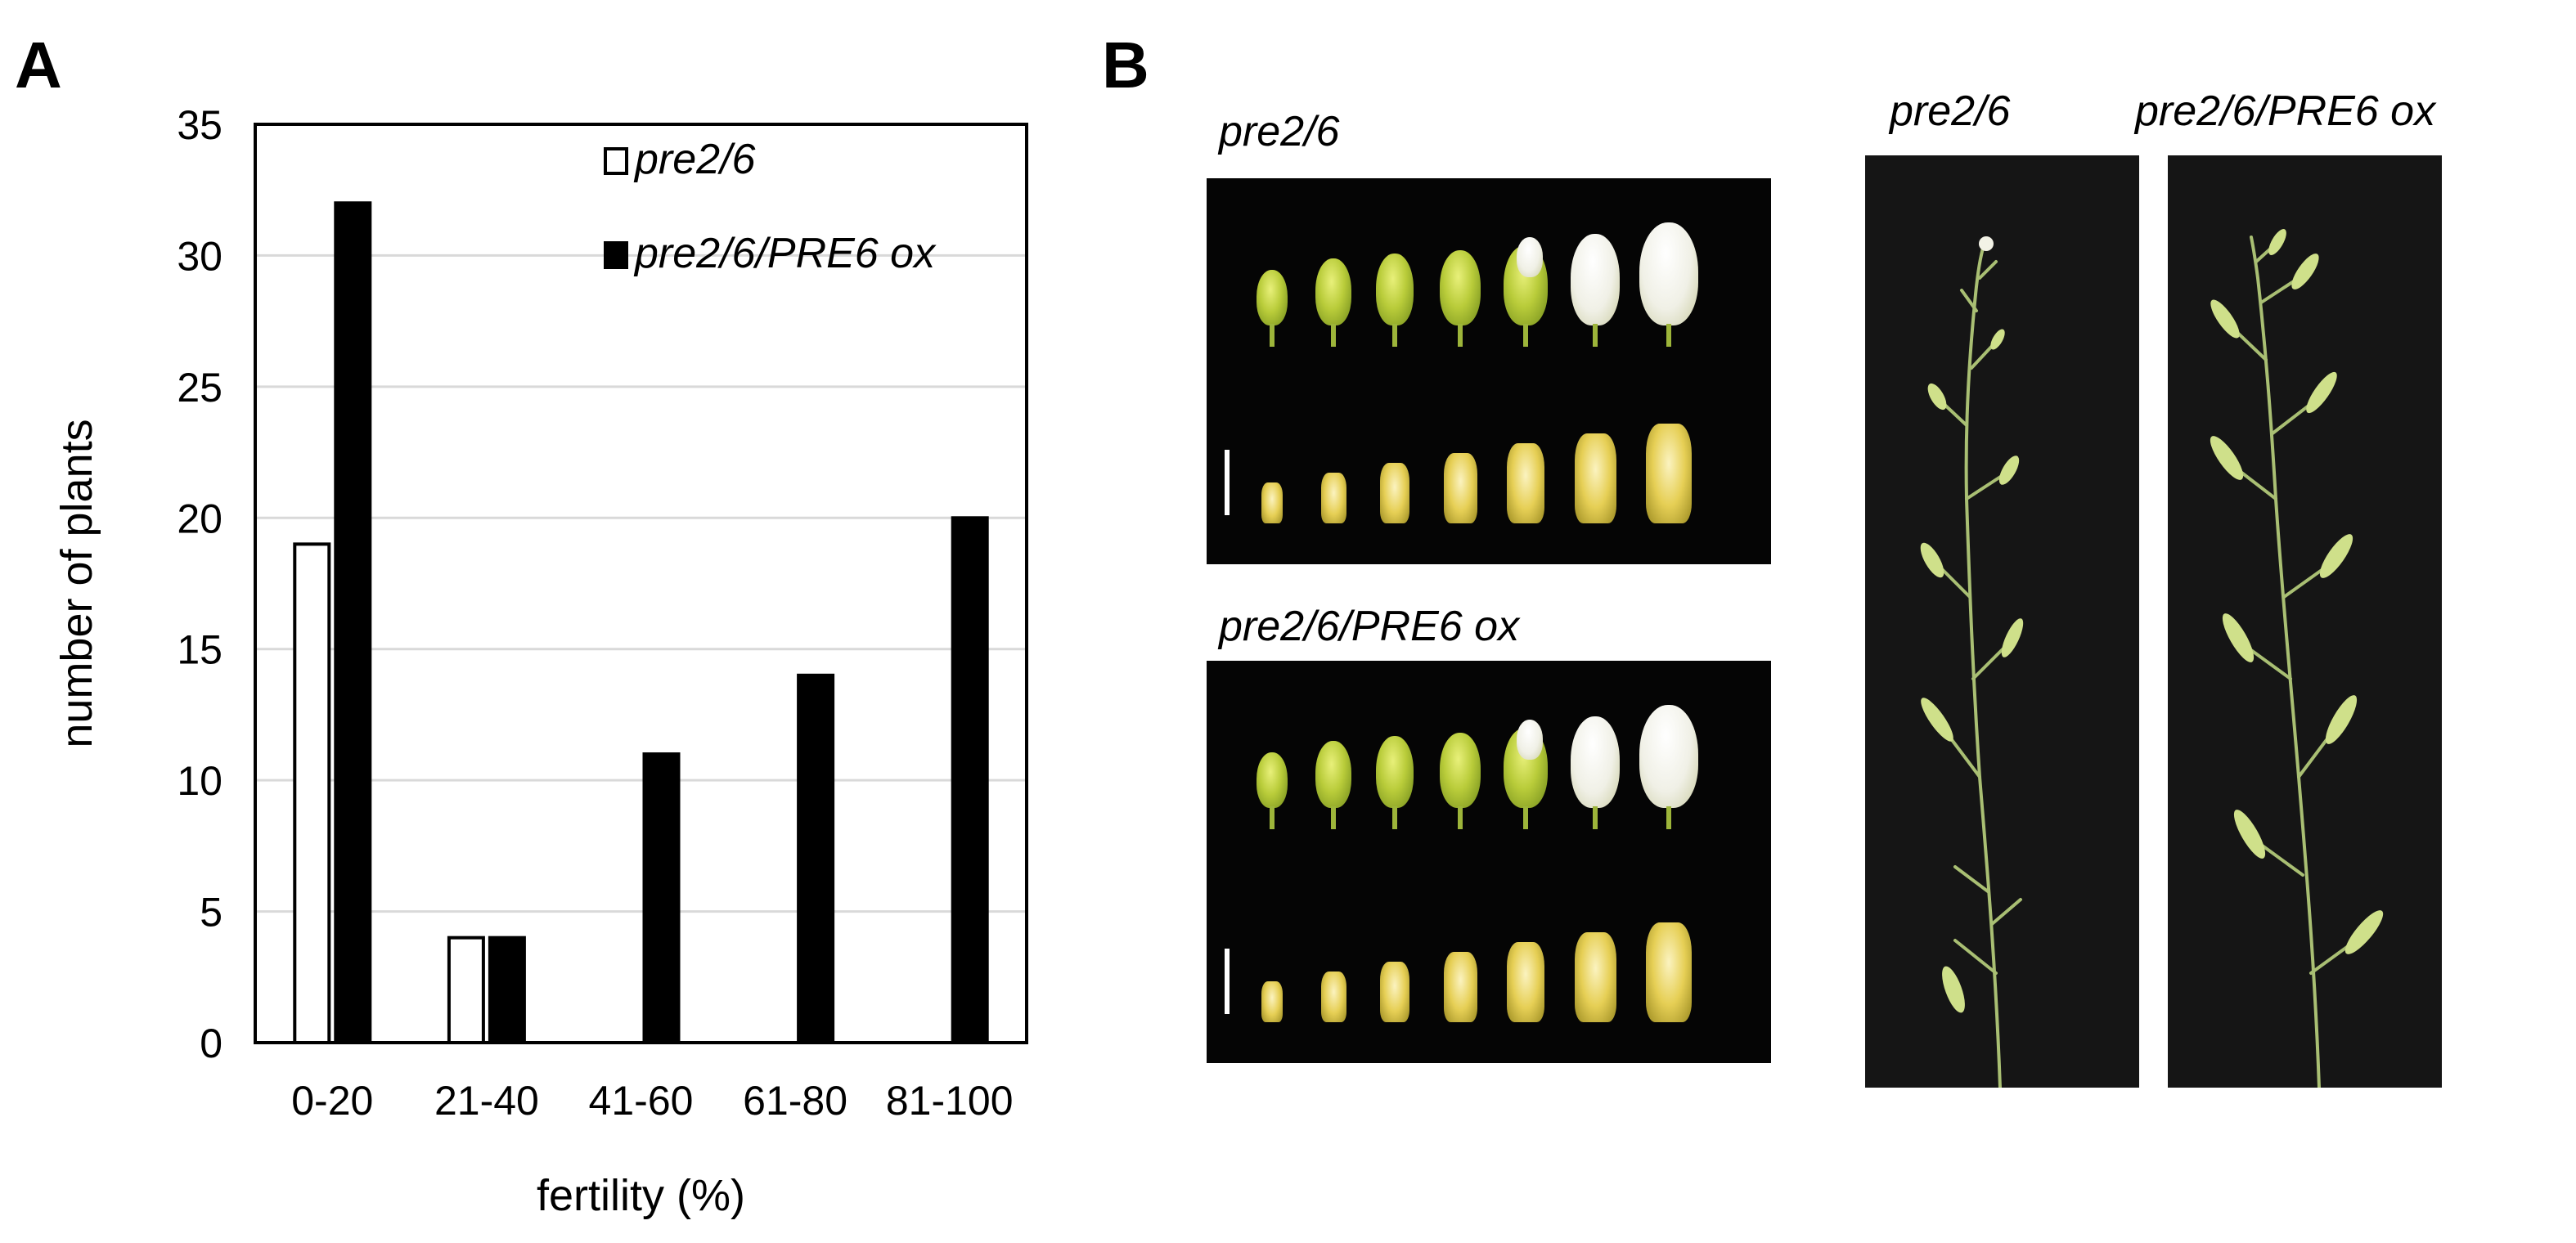 This screenshot has width=2576, height=1243. What do you see at coordinates (1280, 131) in the screenshot?
I see `flowers-top-label: pre2/6` at bounding box center [1280, 131].